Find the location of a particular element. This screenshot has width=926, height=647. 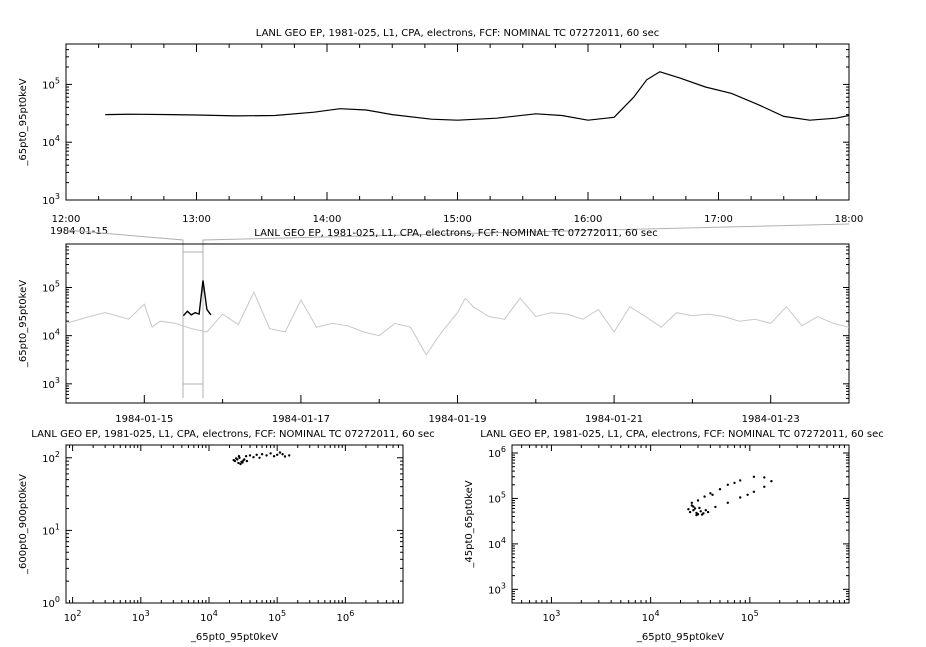

y-tick-label: 10⁰ is located at coordinates (51, 602).